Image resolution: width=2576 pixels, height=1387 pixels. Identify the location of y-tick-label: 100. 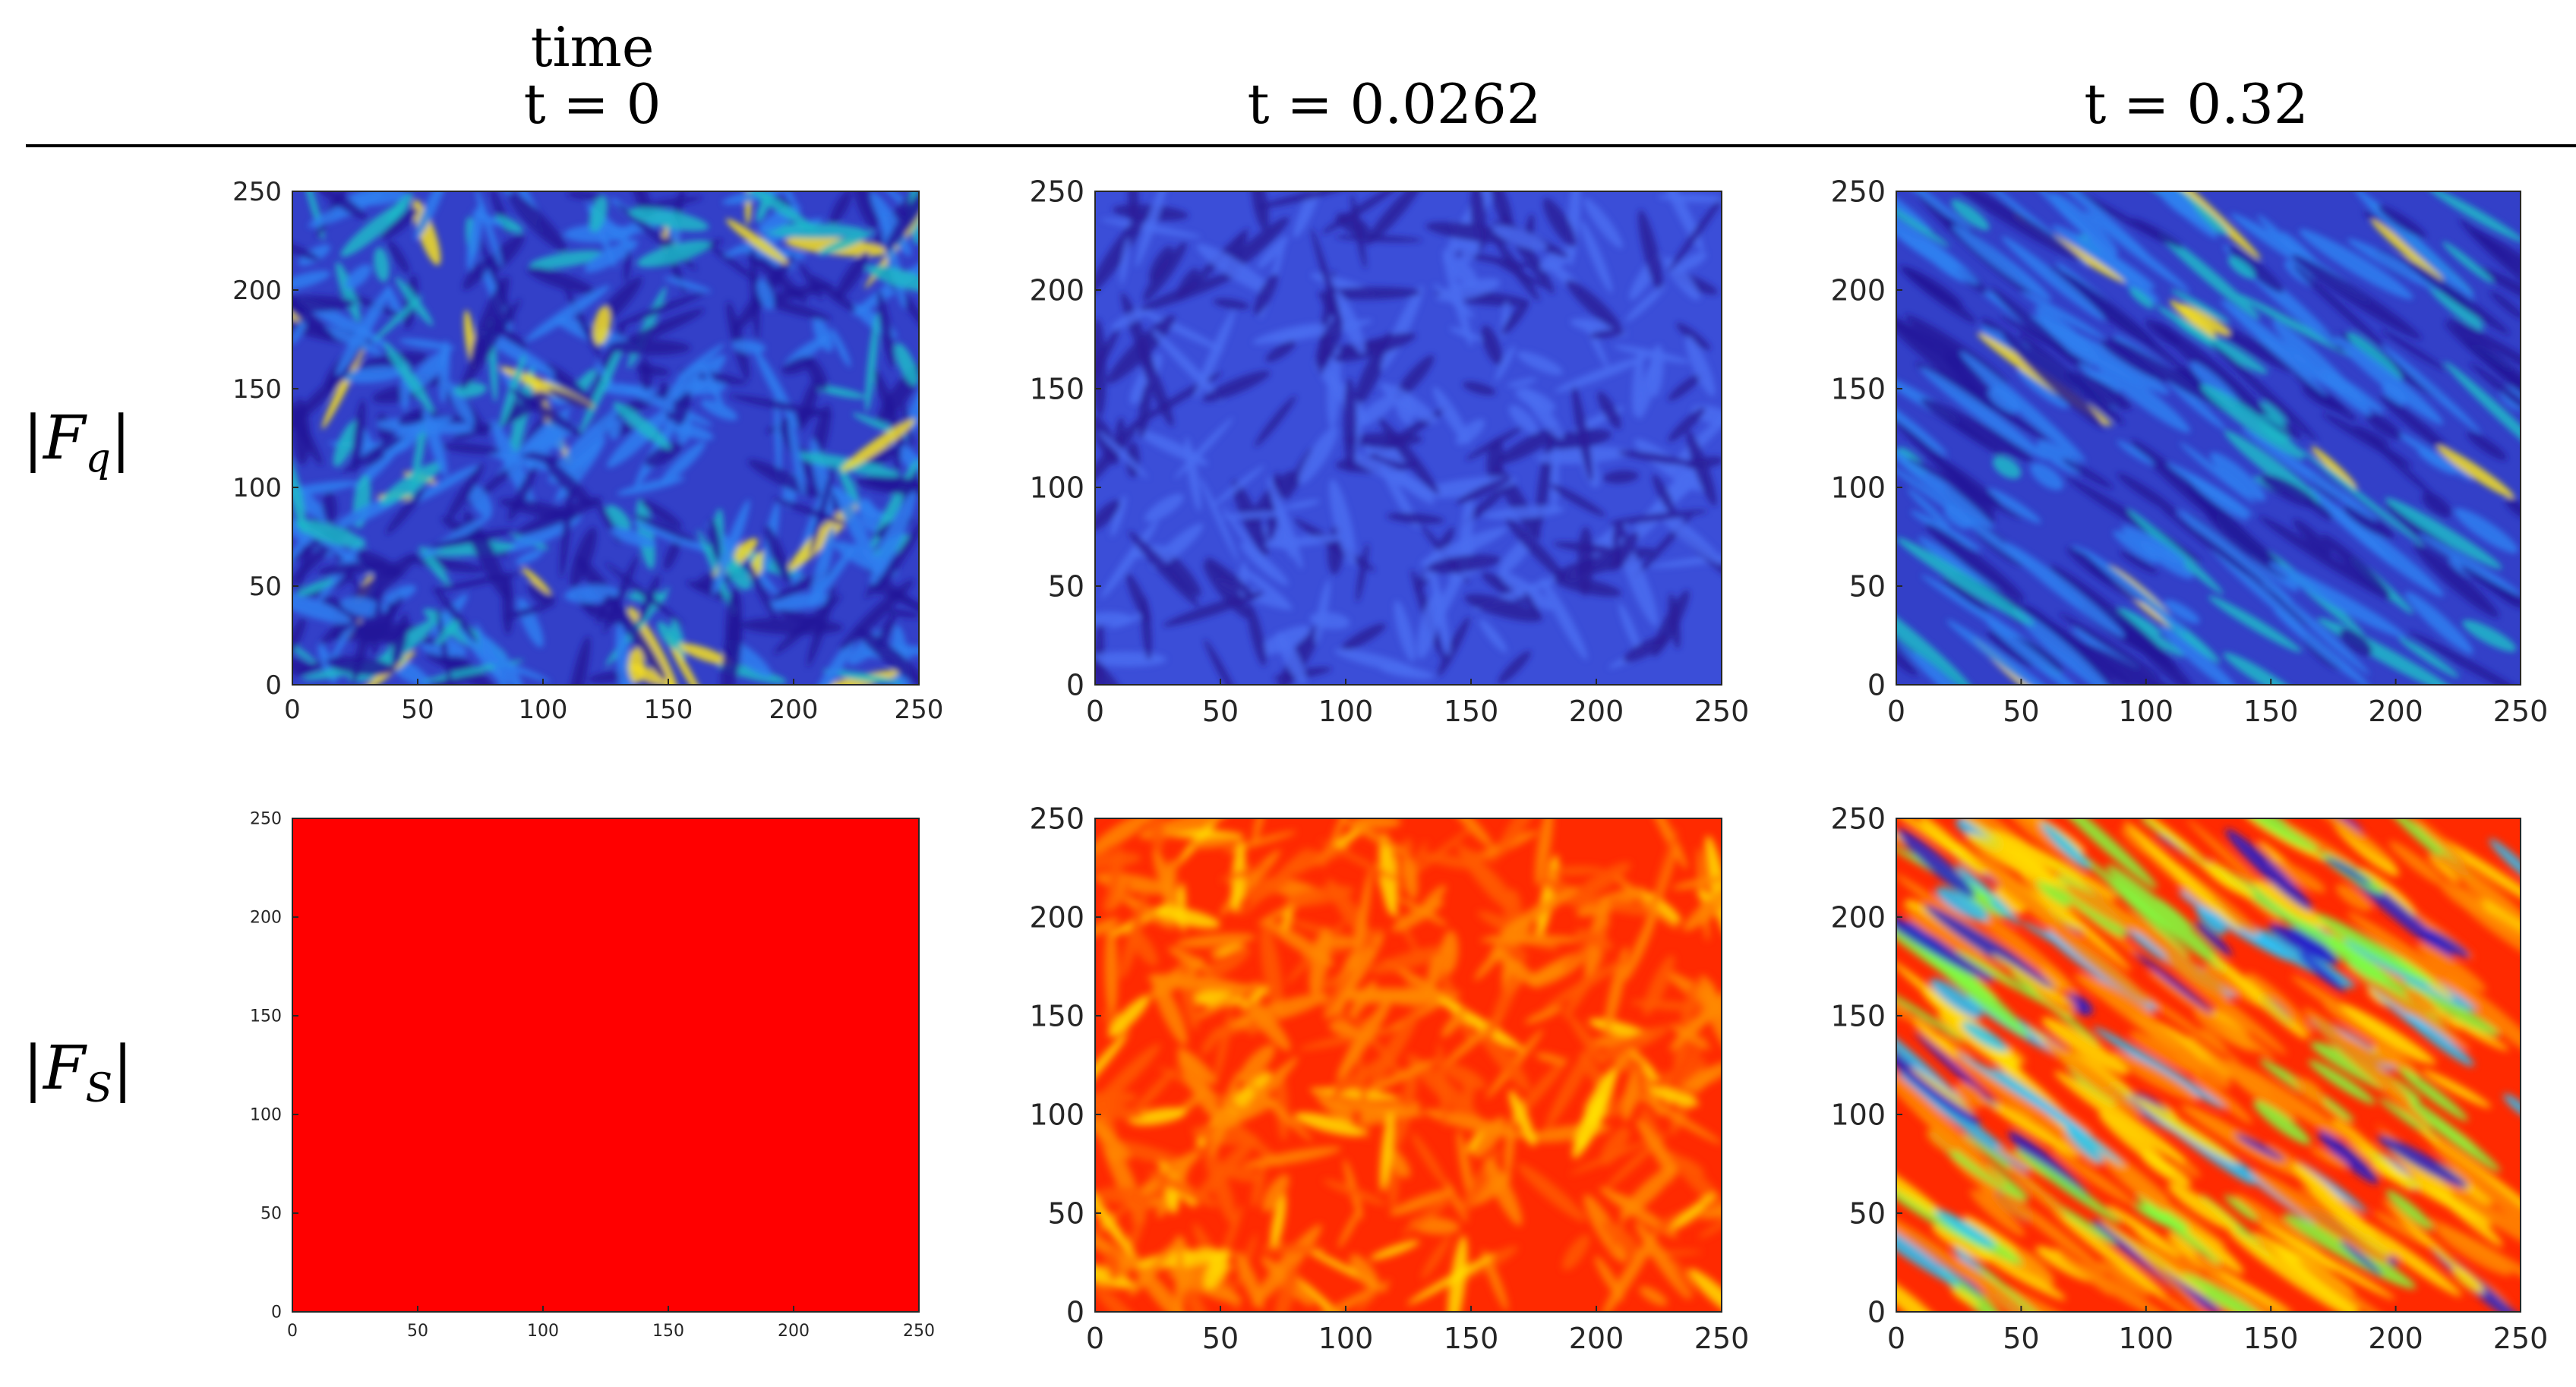
(1056, 1114).